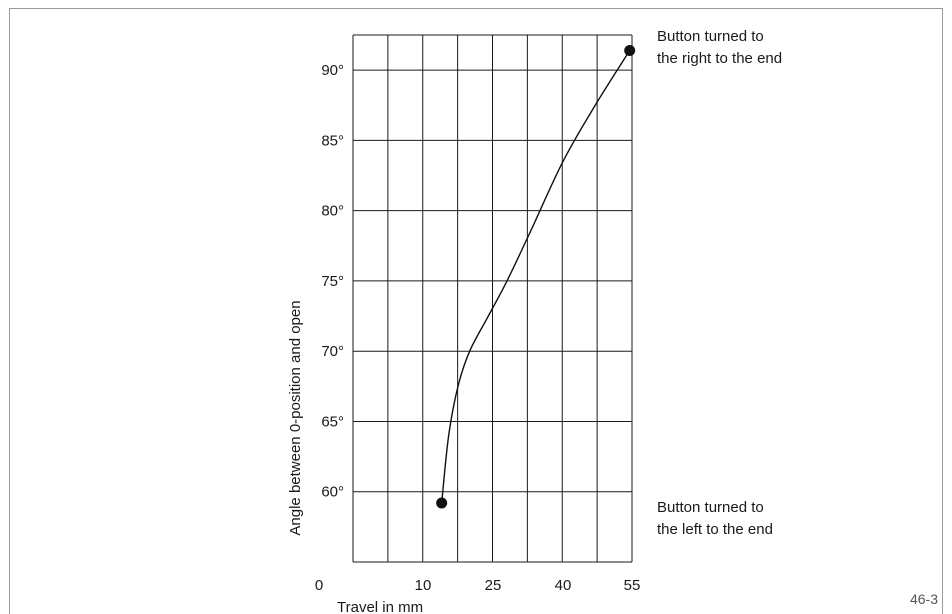 The height and width of the screenshot is (614, 952). I want to click on x-tick-label: 55, so click(632, 585).